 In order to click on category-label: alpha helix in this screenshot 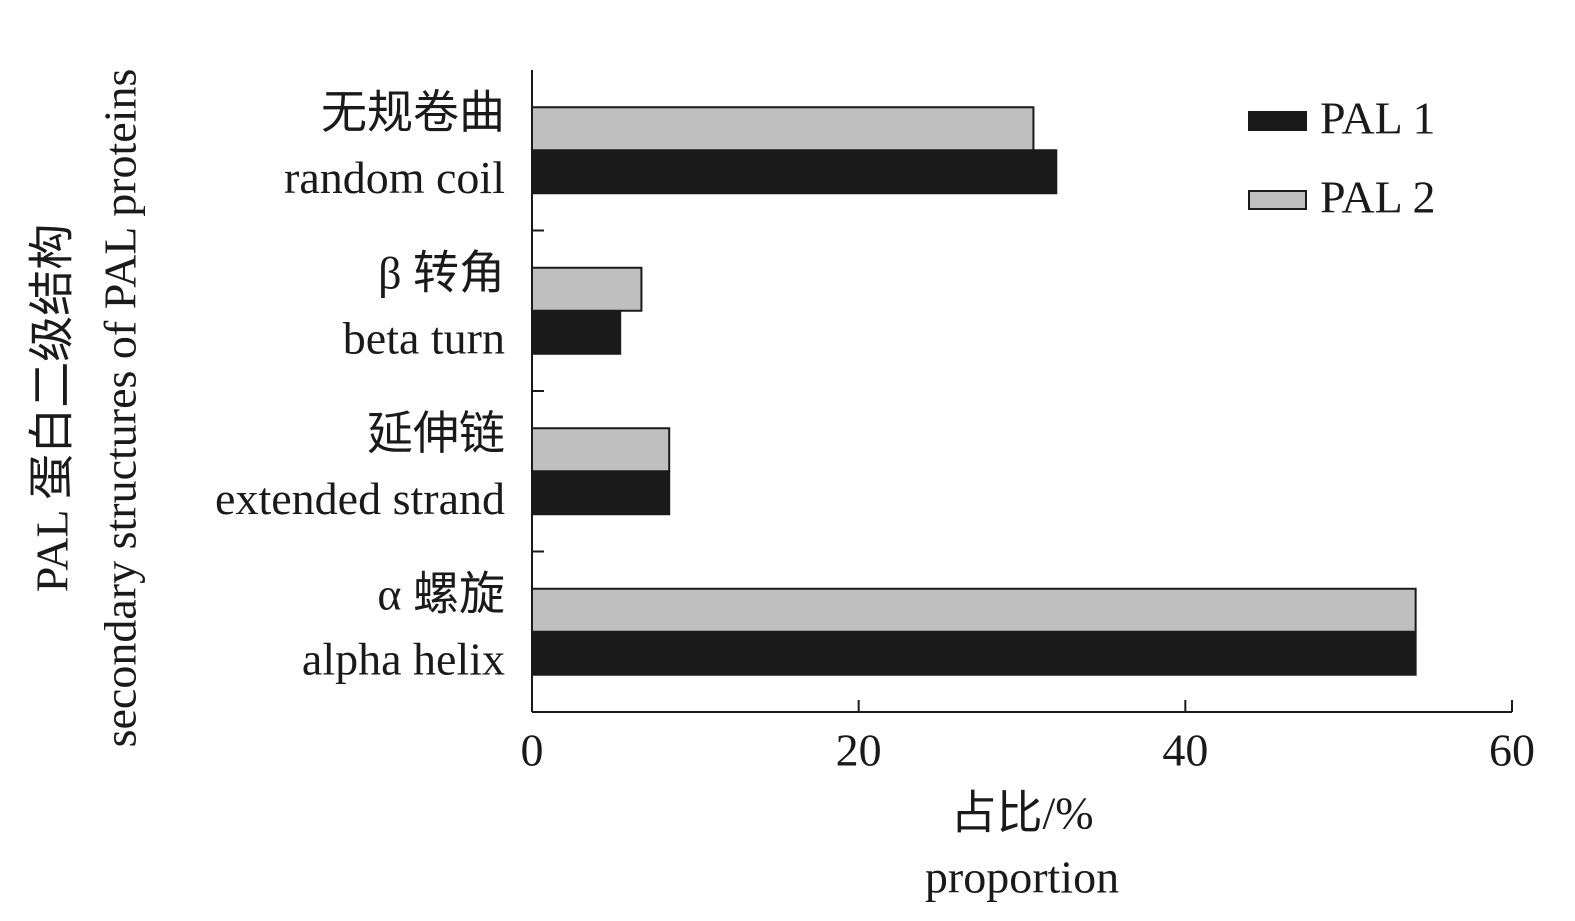, I will do `click(403, 658)`.